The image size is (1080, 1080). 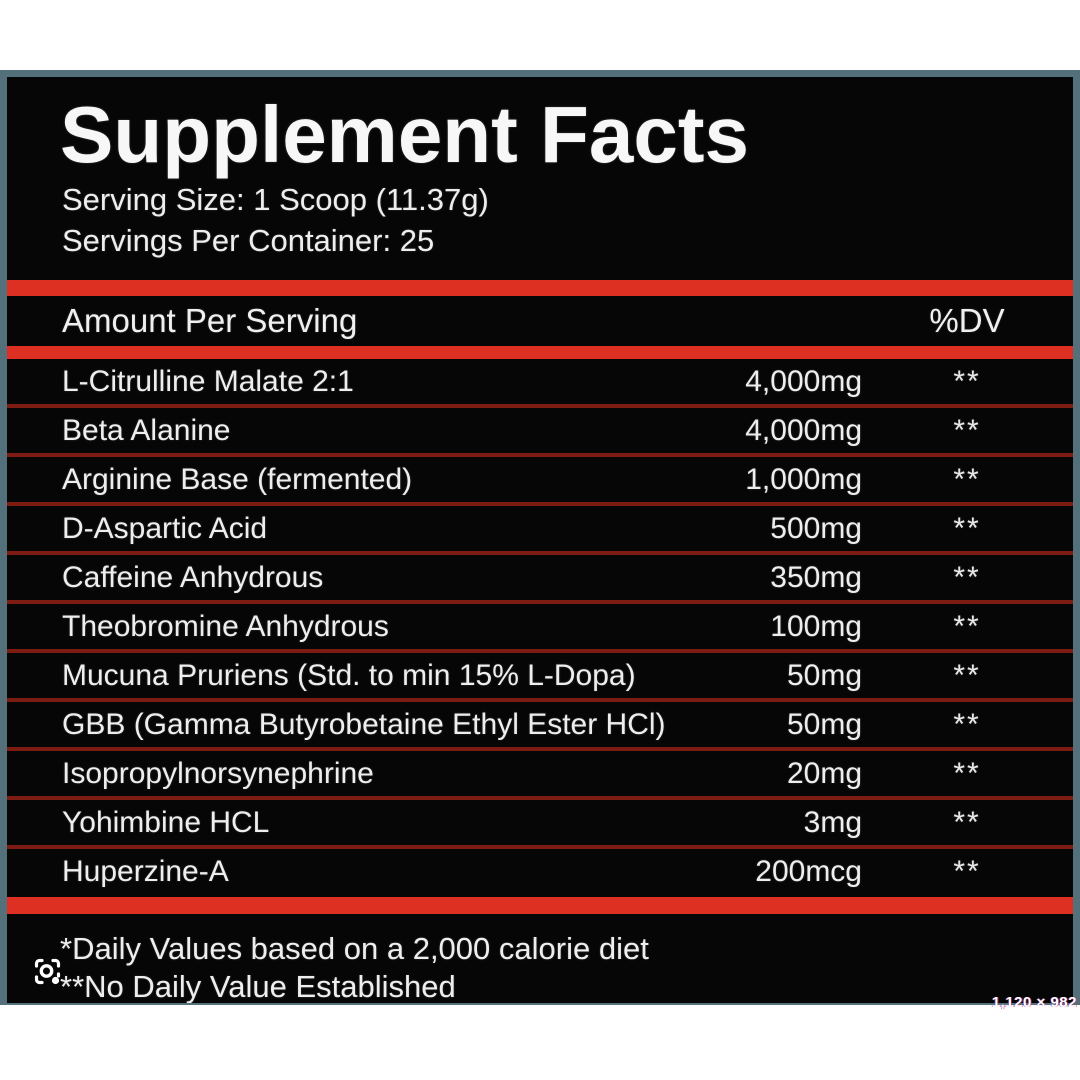 I want to click on table-row: L-Citrulline Malate 2:1 4,000mg **, so click(x=540, y=383).